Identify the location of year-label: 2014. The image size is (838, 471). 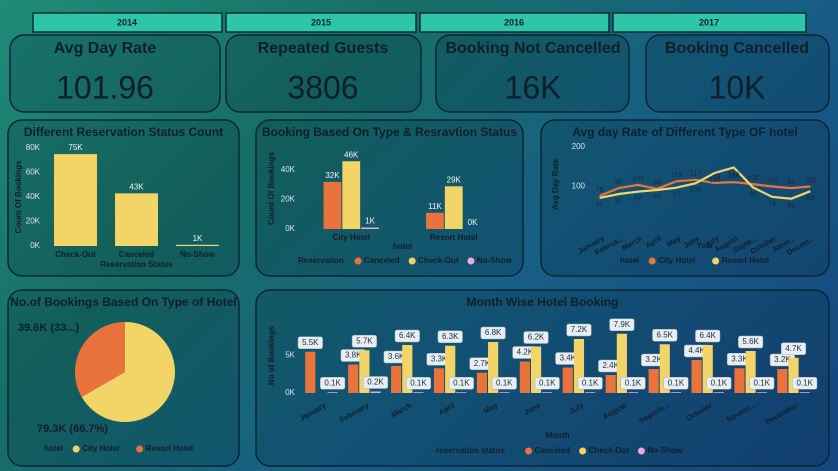
(127, 22).